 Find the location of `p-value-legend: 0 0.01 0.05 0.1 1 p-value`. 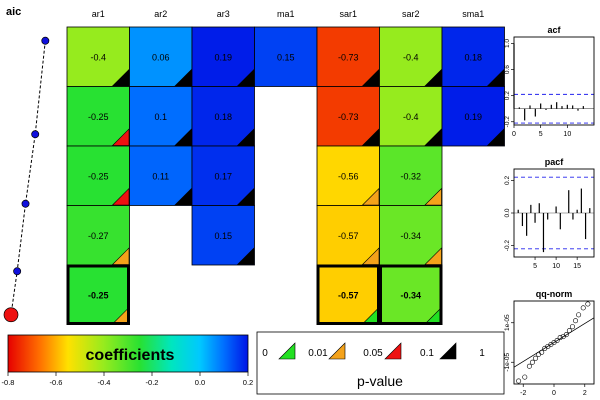

p-value-legend: 0 0.01 0.05 0.1 1 p-value is located at coordinates (380, 363).